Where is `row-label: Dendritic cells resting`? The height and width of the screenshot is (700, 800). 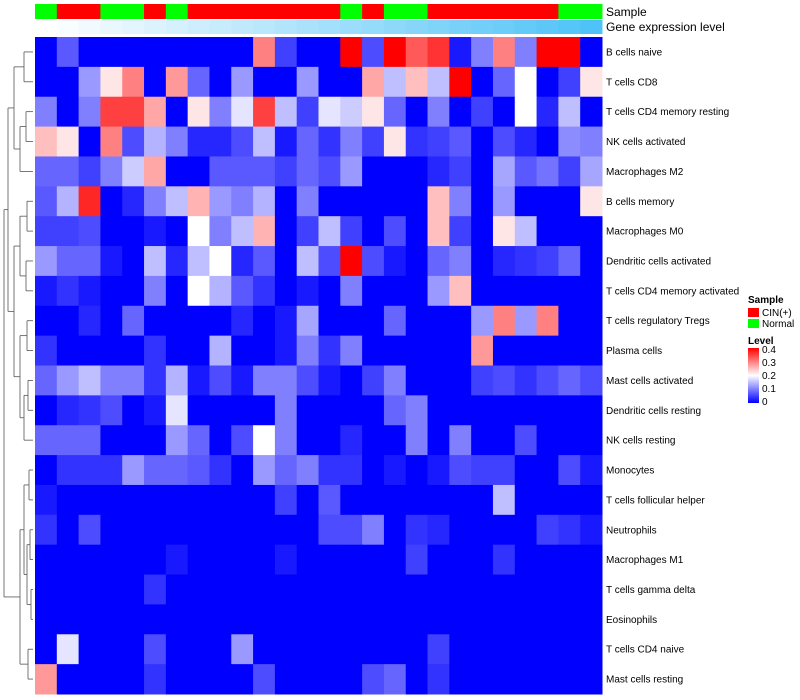
row-label: Dendritic cells resting is located at coordinates (653, 411).